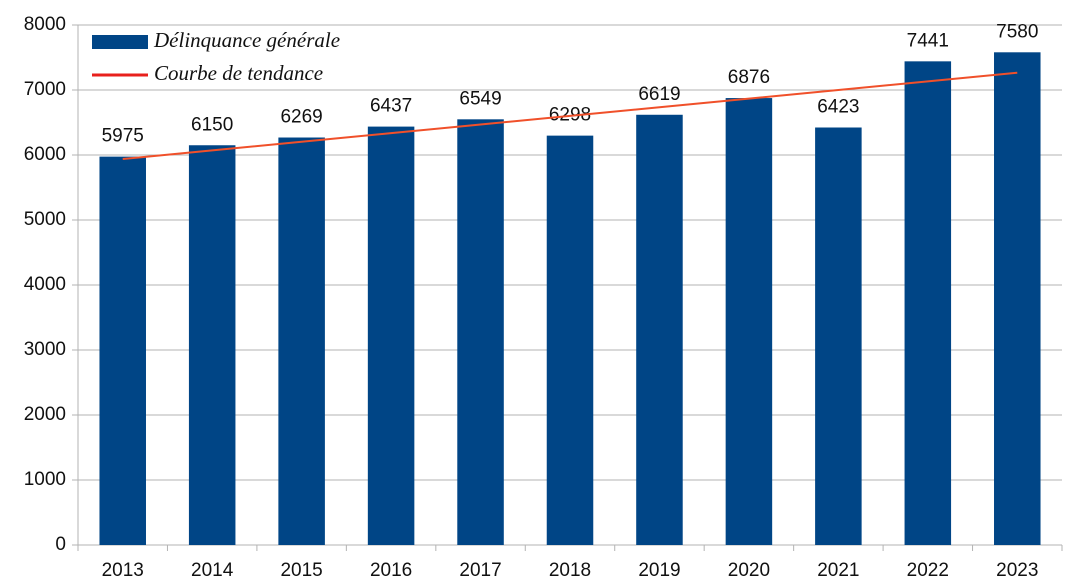  Describe the element at coordinates (216, 56) in the screenshot. I see `legend: Délinquance générale Courbe de tendance` at that location.